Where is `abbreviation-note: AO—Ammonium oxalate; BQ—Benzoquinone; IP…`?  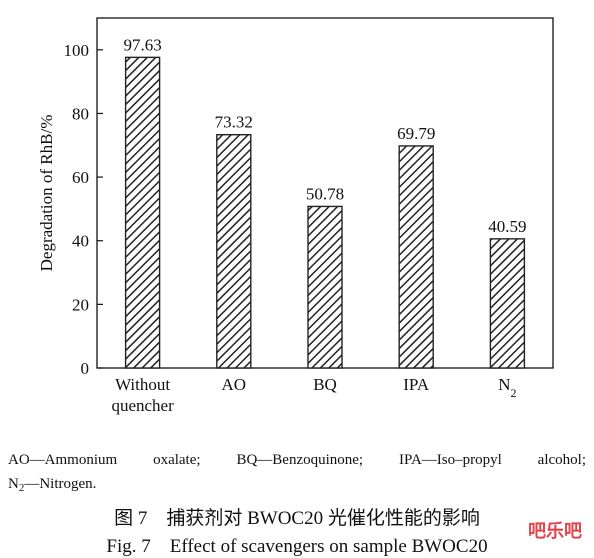 abbreviation-note: AO—Ammonium oxalate; BQ—Benzoquinone; IP… is located at coordinates (297, 460).